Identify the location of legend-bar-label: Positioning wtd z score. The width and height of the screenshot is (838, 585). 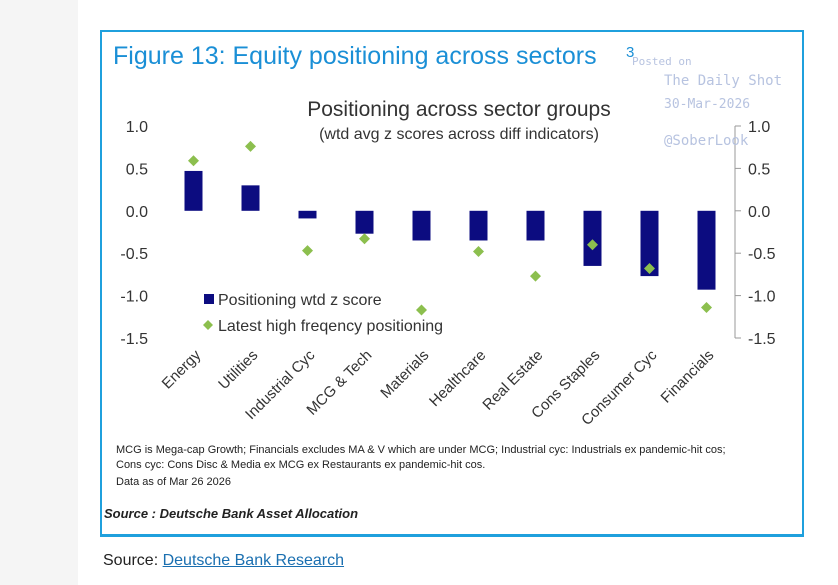
(300, 300).